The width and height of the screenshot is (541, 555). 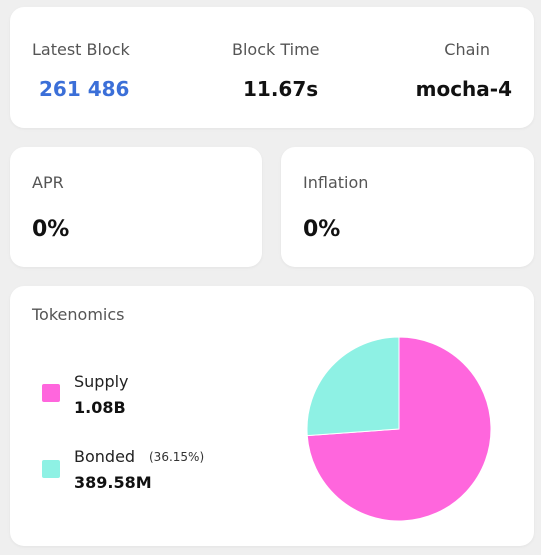 I want to click on latest-block-label: Latest Block, so click(x=81, y=49).